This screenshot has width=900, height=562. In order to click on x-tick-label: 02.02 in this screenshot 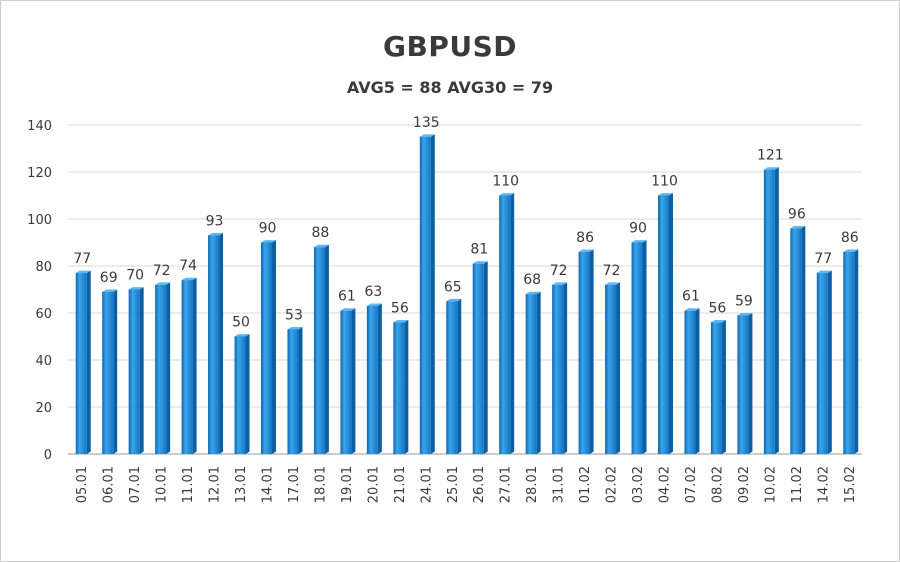, I will do `click(612, 484)`.